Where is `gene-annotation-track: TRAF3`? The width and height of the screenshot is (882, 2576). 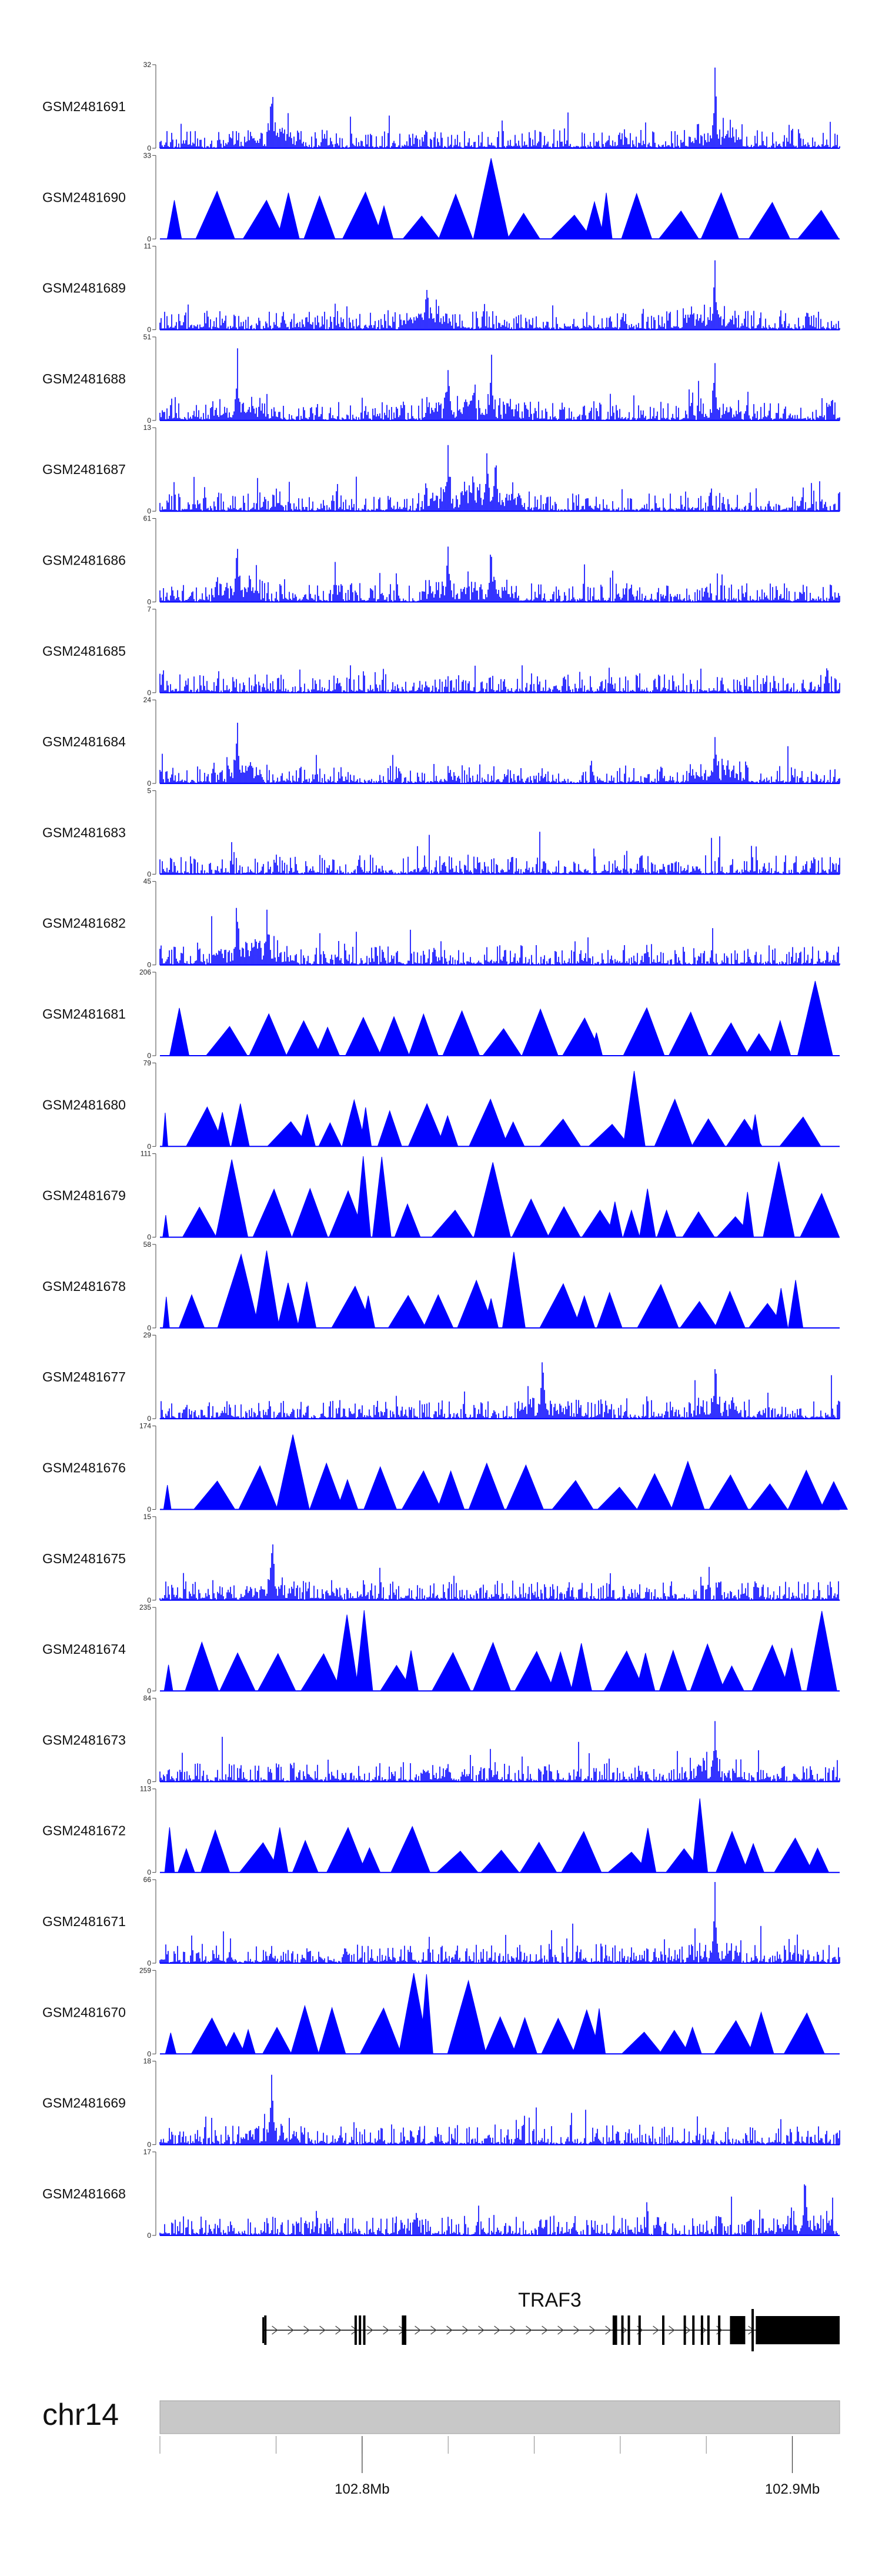 gene-annotation-track: TRAF3 is located at coordinates (551, 2320).